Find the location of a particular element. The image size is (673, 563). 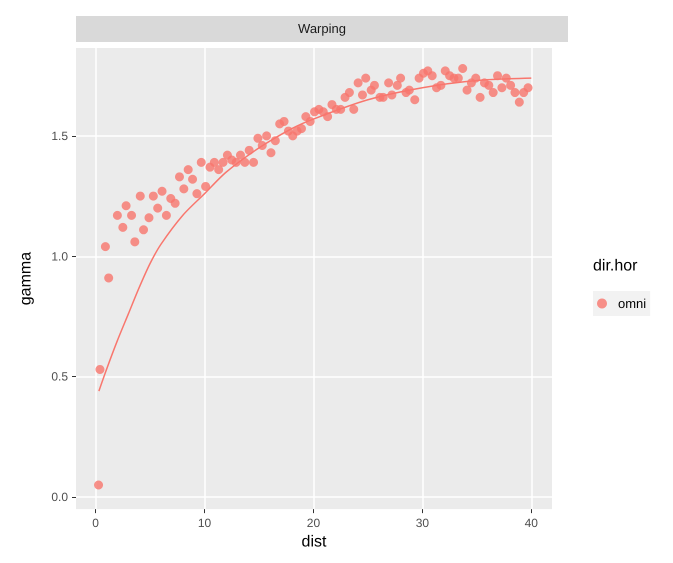

x-tick-label: 40 is located at coordinates (531, 523).